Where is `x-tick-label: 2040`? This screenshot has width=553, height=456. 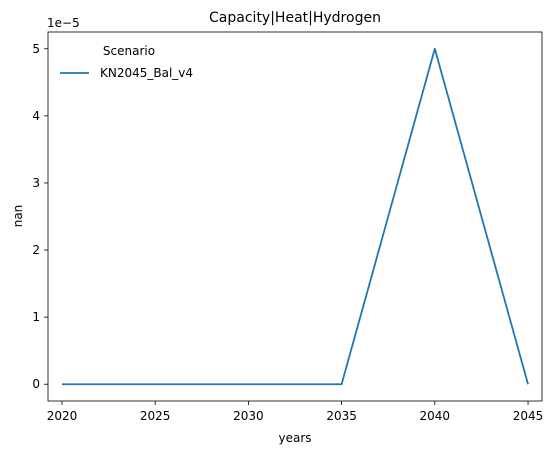 x-tick-label: 2040 is located at coordinates (435, 416).